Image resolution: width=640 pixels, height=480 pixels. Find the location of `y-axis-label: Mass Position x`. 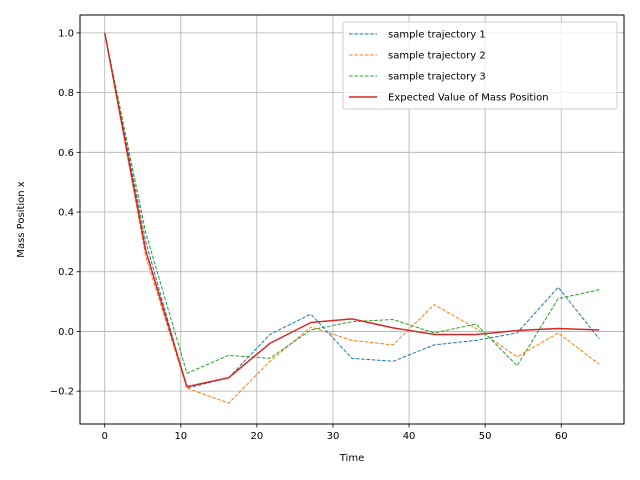

y-axis-label: Mass Position x is located at coordinates (21, 219).